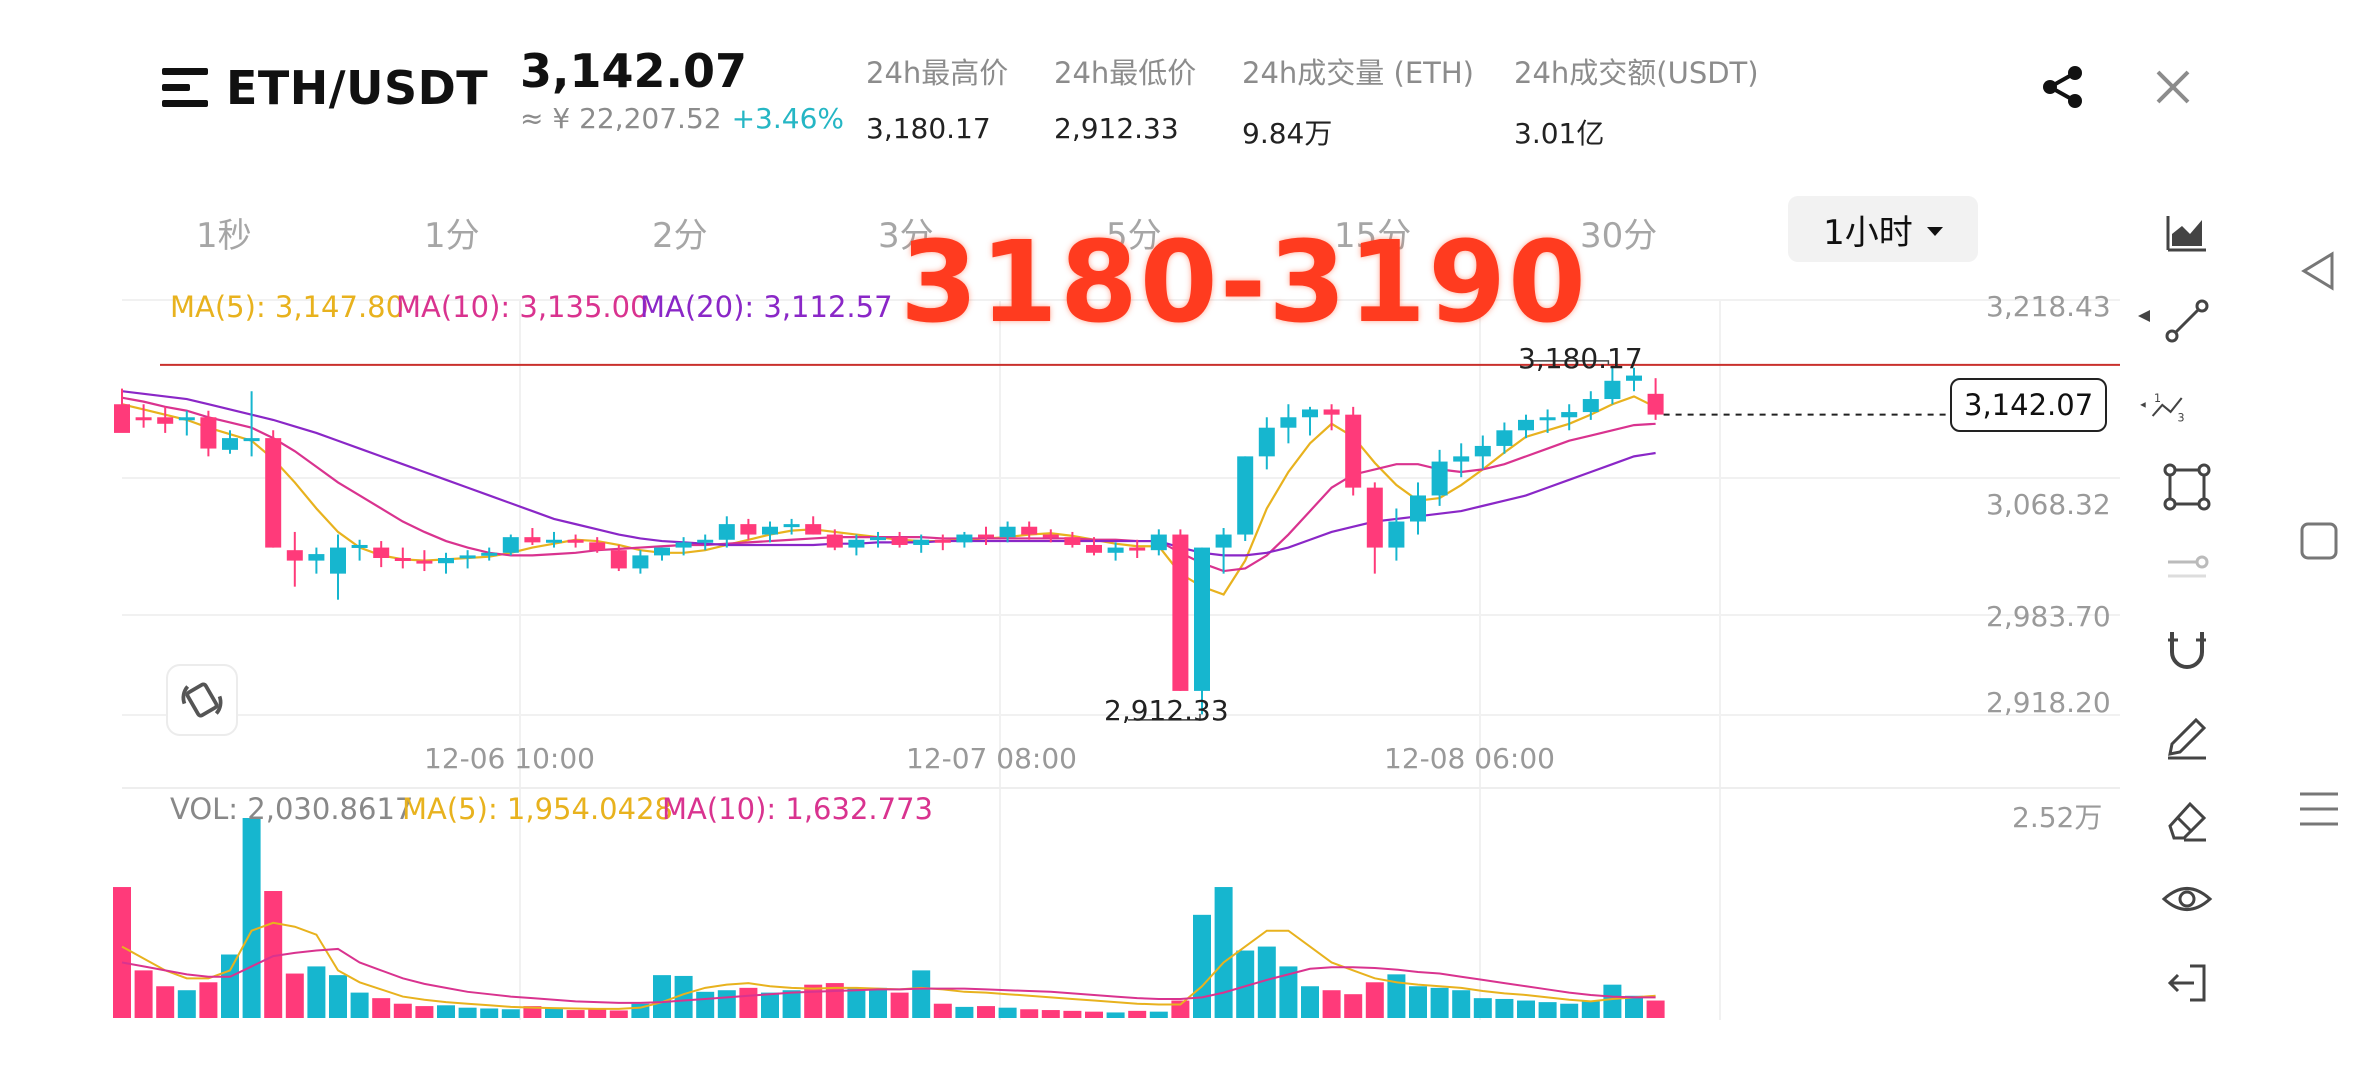  I want to click on area-chart-icon, so click(2187, 233).